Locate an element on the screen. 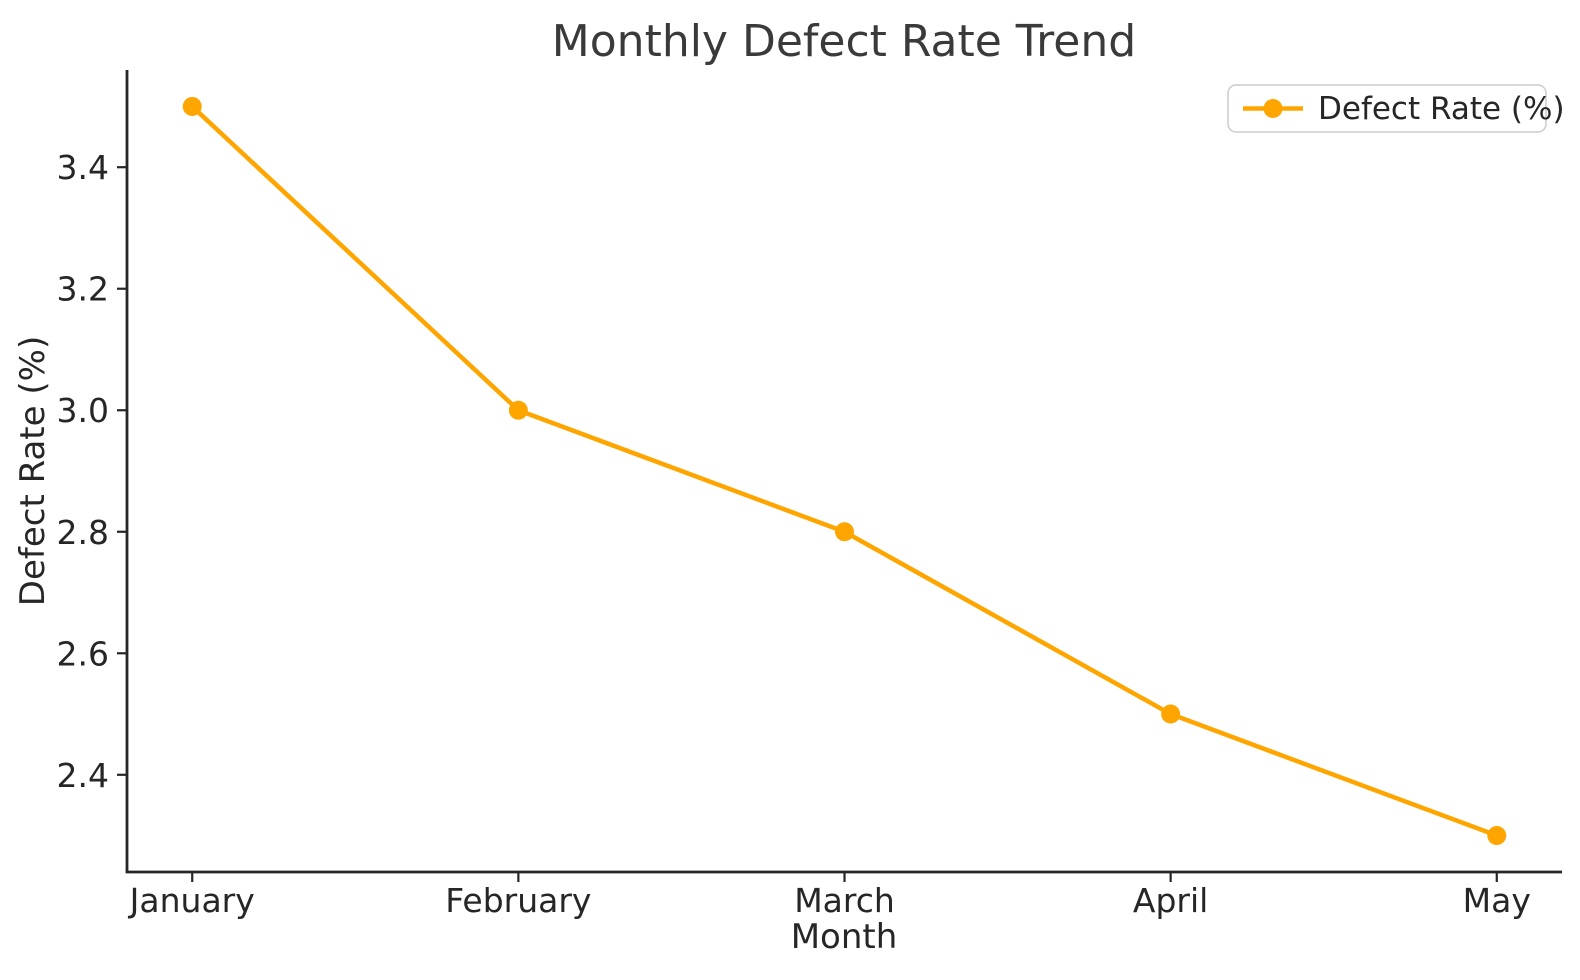 This screenshot has height=980, width=1580. x-tick-label: May is located at coordinates (1497, 900).